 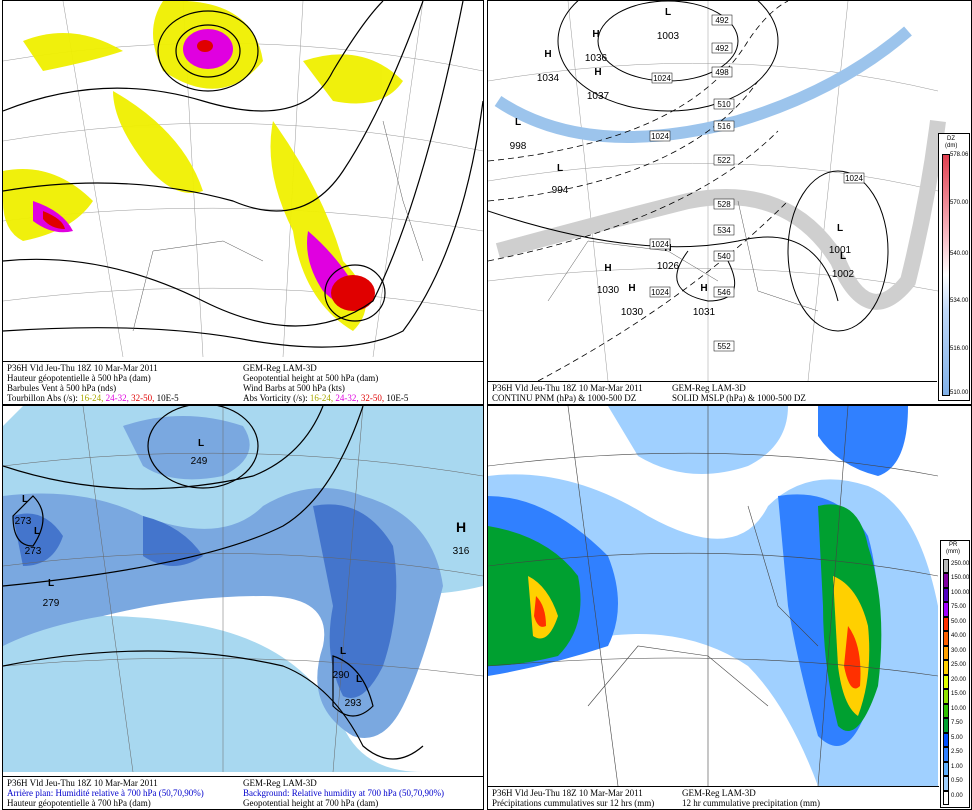 What do you see at coordinates (946, 682) in the screenshot?
I see `colorbar-ramp` at bounding box center [946, 682].